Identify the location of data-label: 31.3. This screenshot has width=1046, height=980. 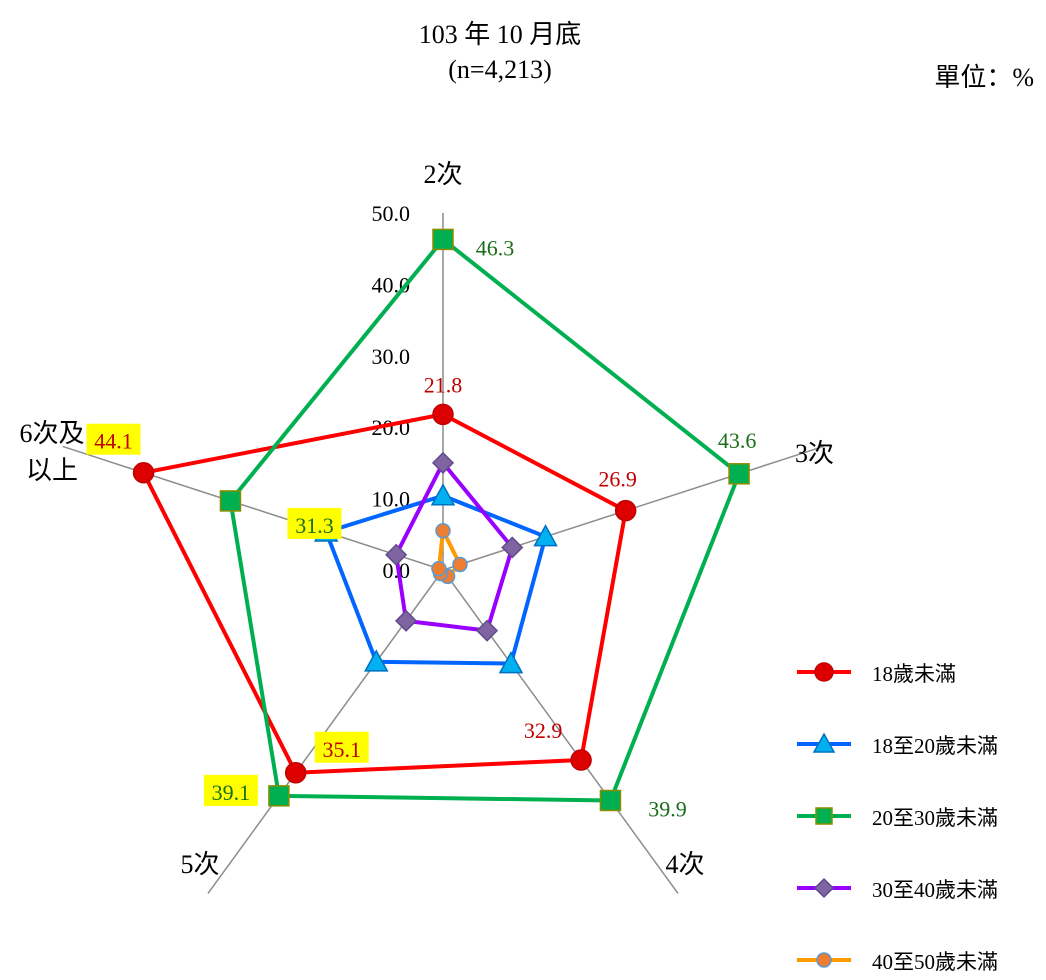
(314, 525).